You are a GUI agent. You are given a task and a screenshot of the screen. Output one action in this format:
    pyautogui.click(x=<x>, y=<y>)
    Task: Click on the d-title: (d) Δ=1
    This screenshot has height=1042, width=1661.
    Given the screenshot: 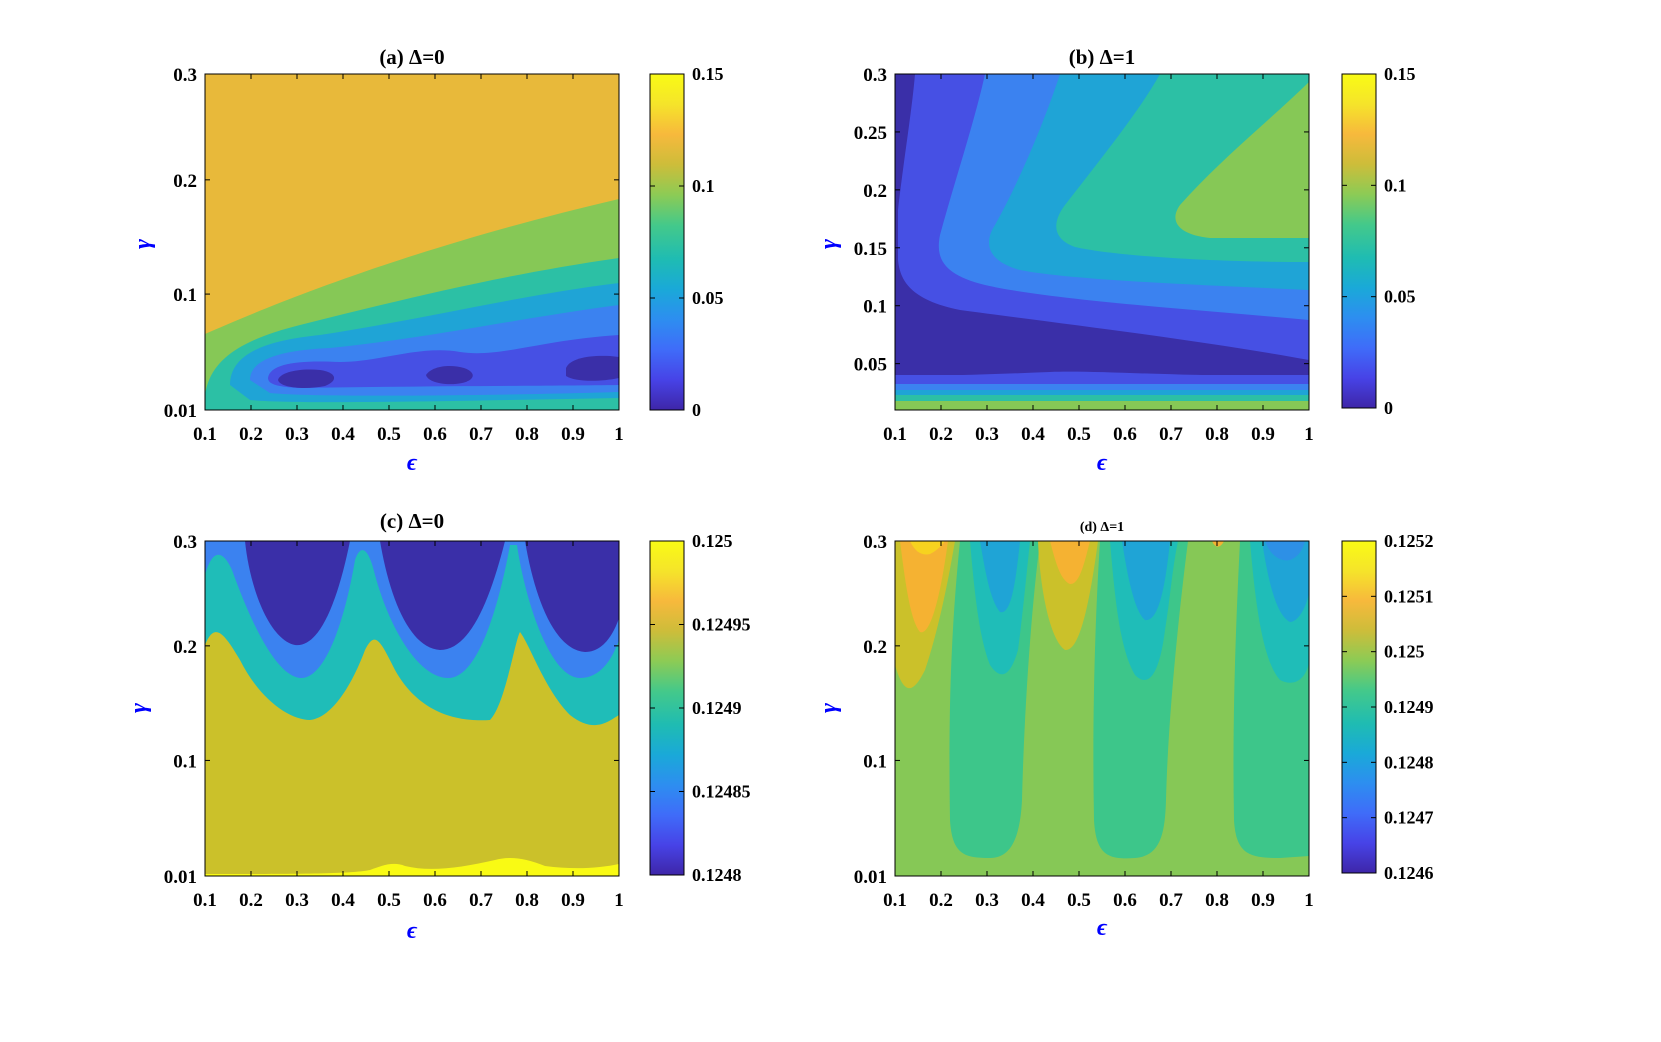 What is the action you would take?
    pyautogui.click(x=1102, y=527)
    